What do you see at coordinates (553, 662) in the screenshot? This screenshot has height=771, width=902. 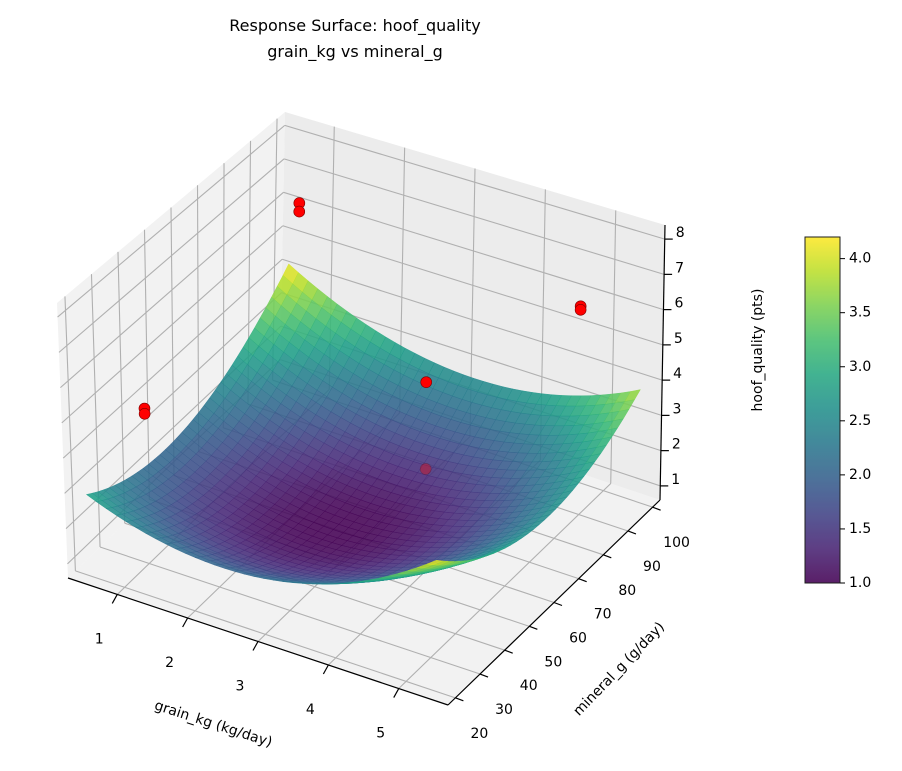 I see `y-tick-label: 50` at bounding box center [553, 662].